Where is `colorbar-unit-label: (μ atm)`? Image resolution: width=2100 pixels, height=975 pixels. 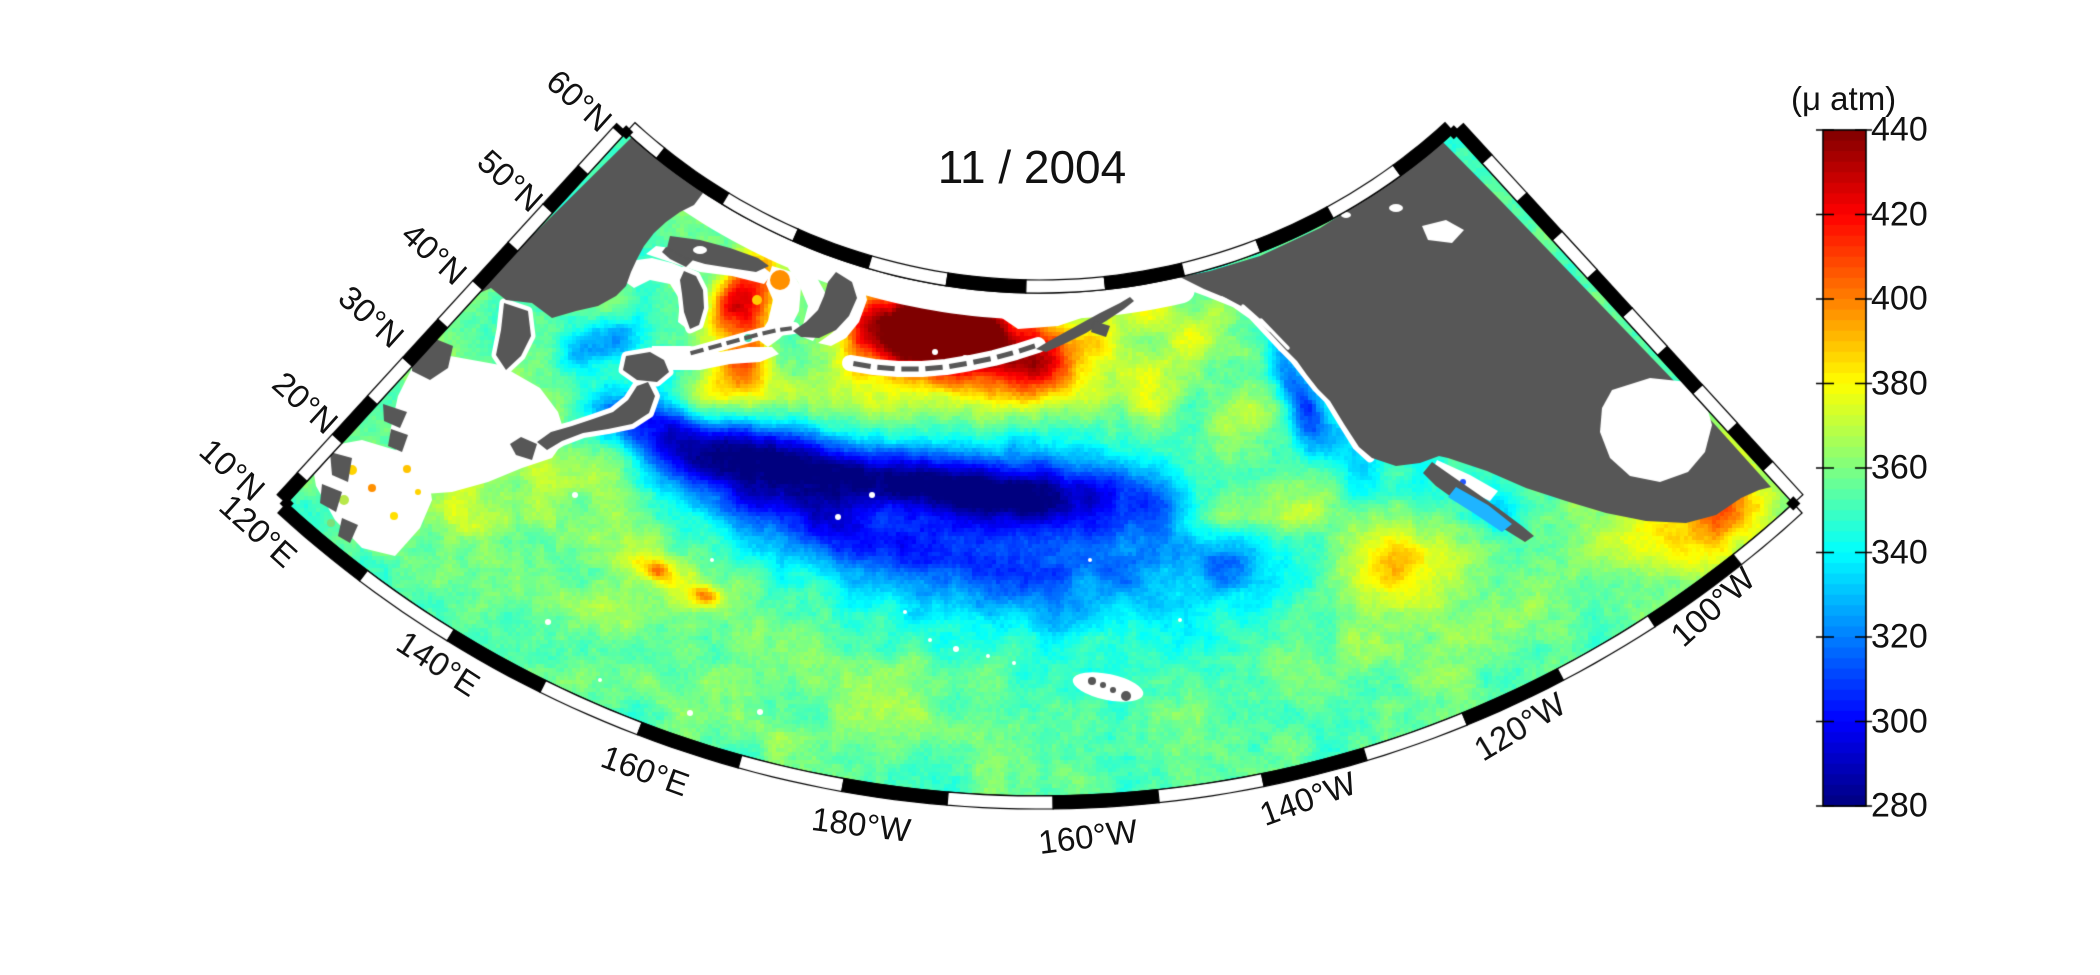
colorbar-unit-label: (μ atm) is located at coordinates (1844, 98).